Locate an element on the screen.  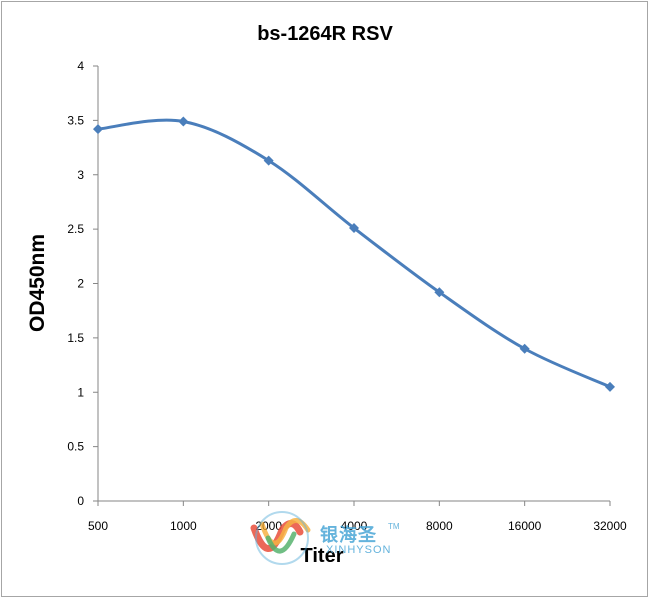
y-axis-label: OD450nm is located at coordinates (37, 283).